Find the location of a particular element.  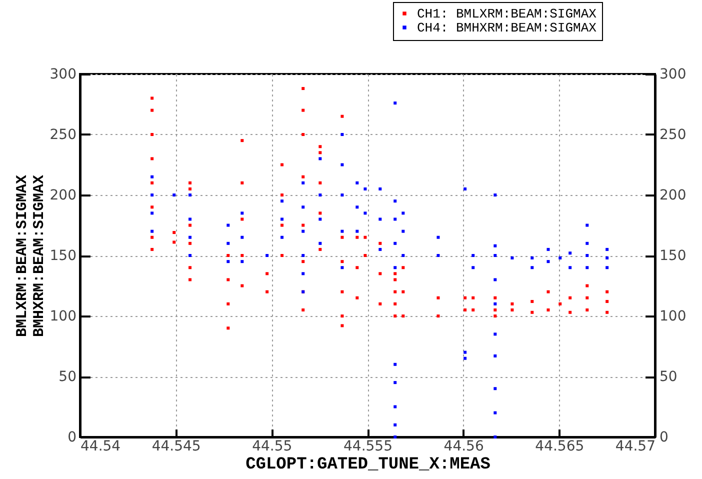

legend-label: CH1: BMLXRM:BEAM:SIGMAX is located at coordinates (507, 14).